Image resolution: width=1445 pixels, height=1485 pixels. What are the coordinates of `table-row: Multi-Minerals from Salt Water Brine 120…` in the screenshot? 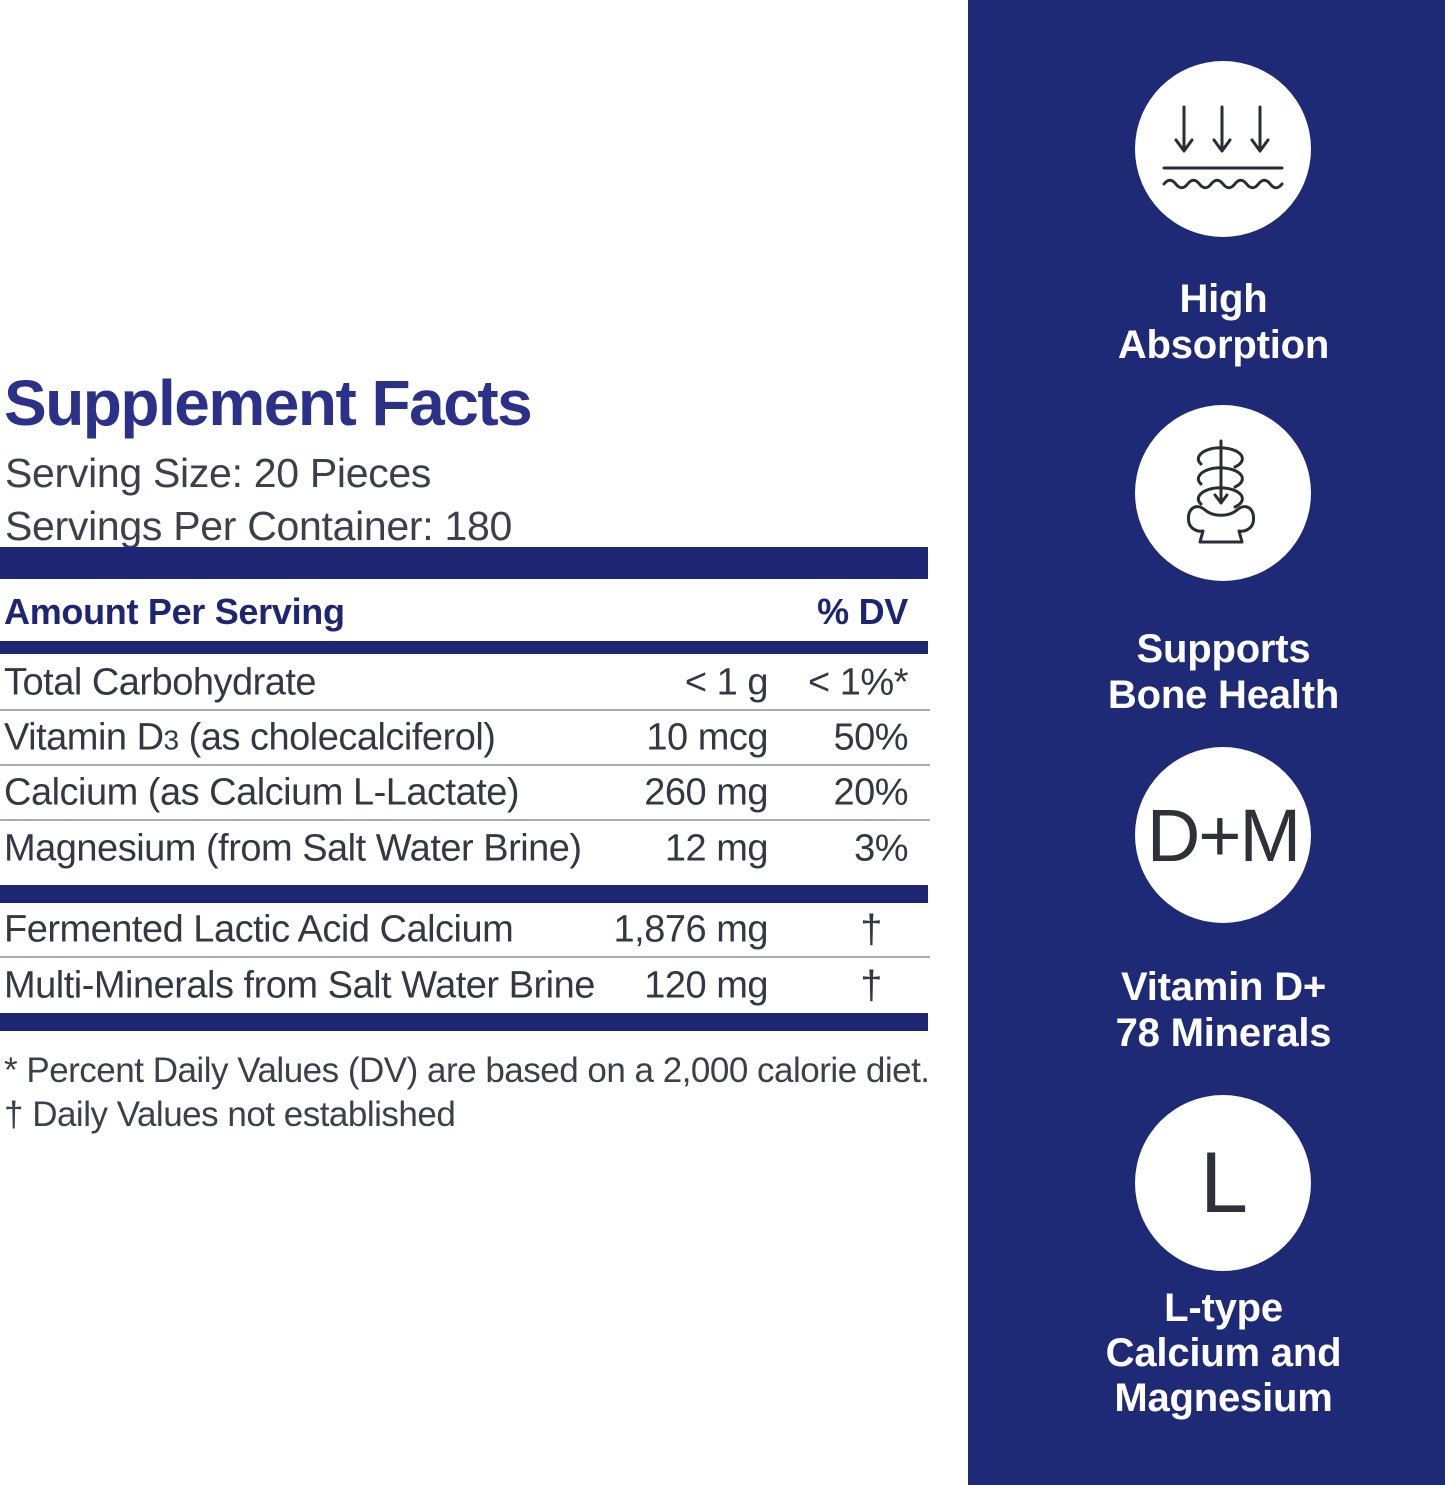 It's located at (465, 985).